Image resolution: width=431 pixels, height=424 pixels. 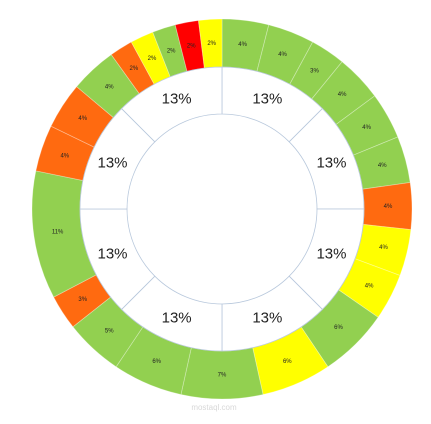 I want to click on segment, so click(x=172, y=104).